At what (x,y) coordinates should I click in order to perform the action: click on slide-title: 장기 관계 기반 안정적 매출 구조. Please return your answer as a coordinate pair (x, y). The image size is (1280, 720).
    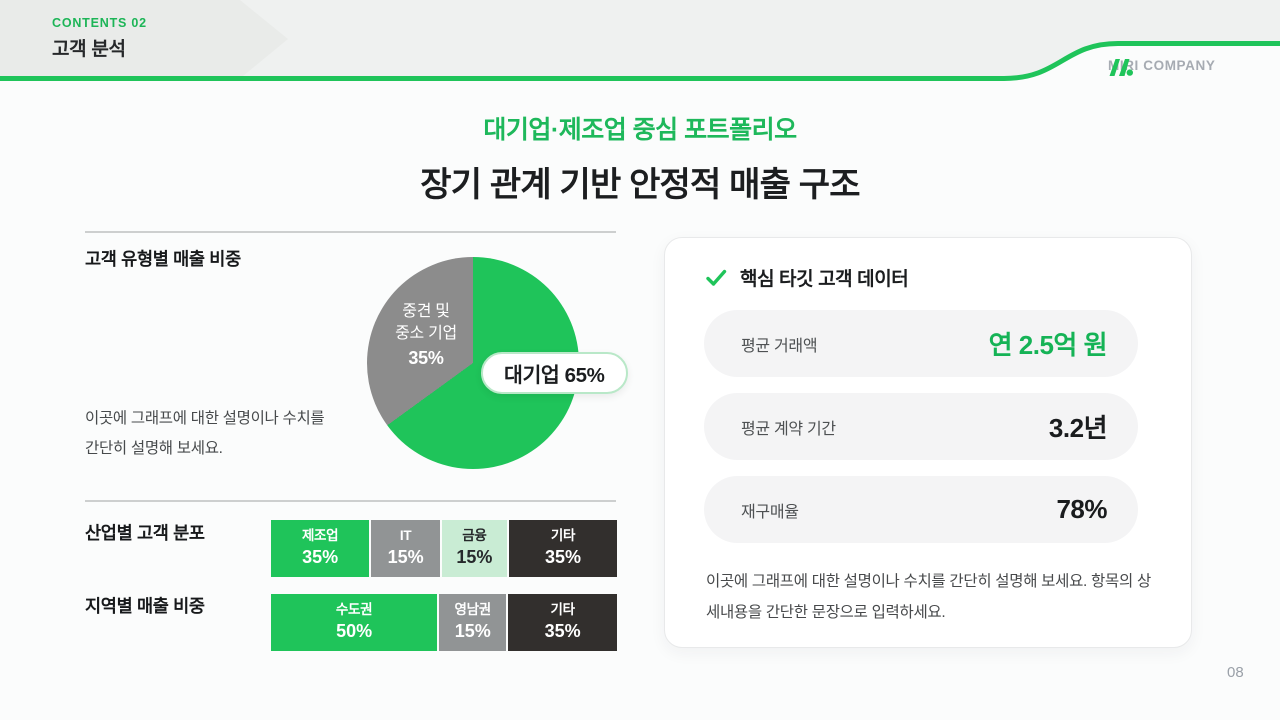
    Looking at the image, I should click on (640, 185).